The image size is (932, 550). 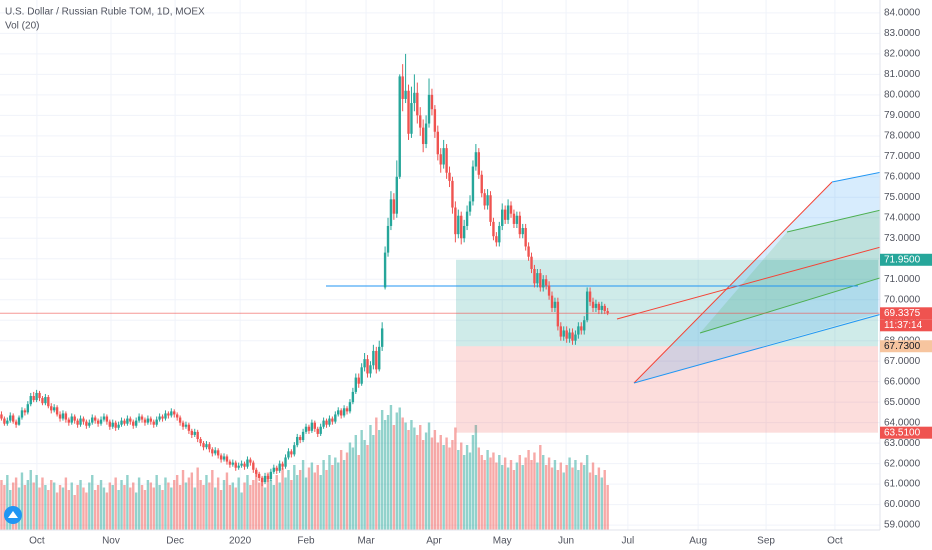 I want to click on y-tick-label: 78.0000, so click(x=902, y=135).